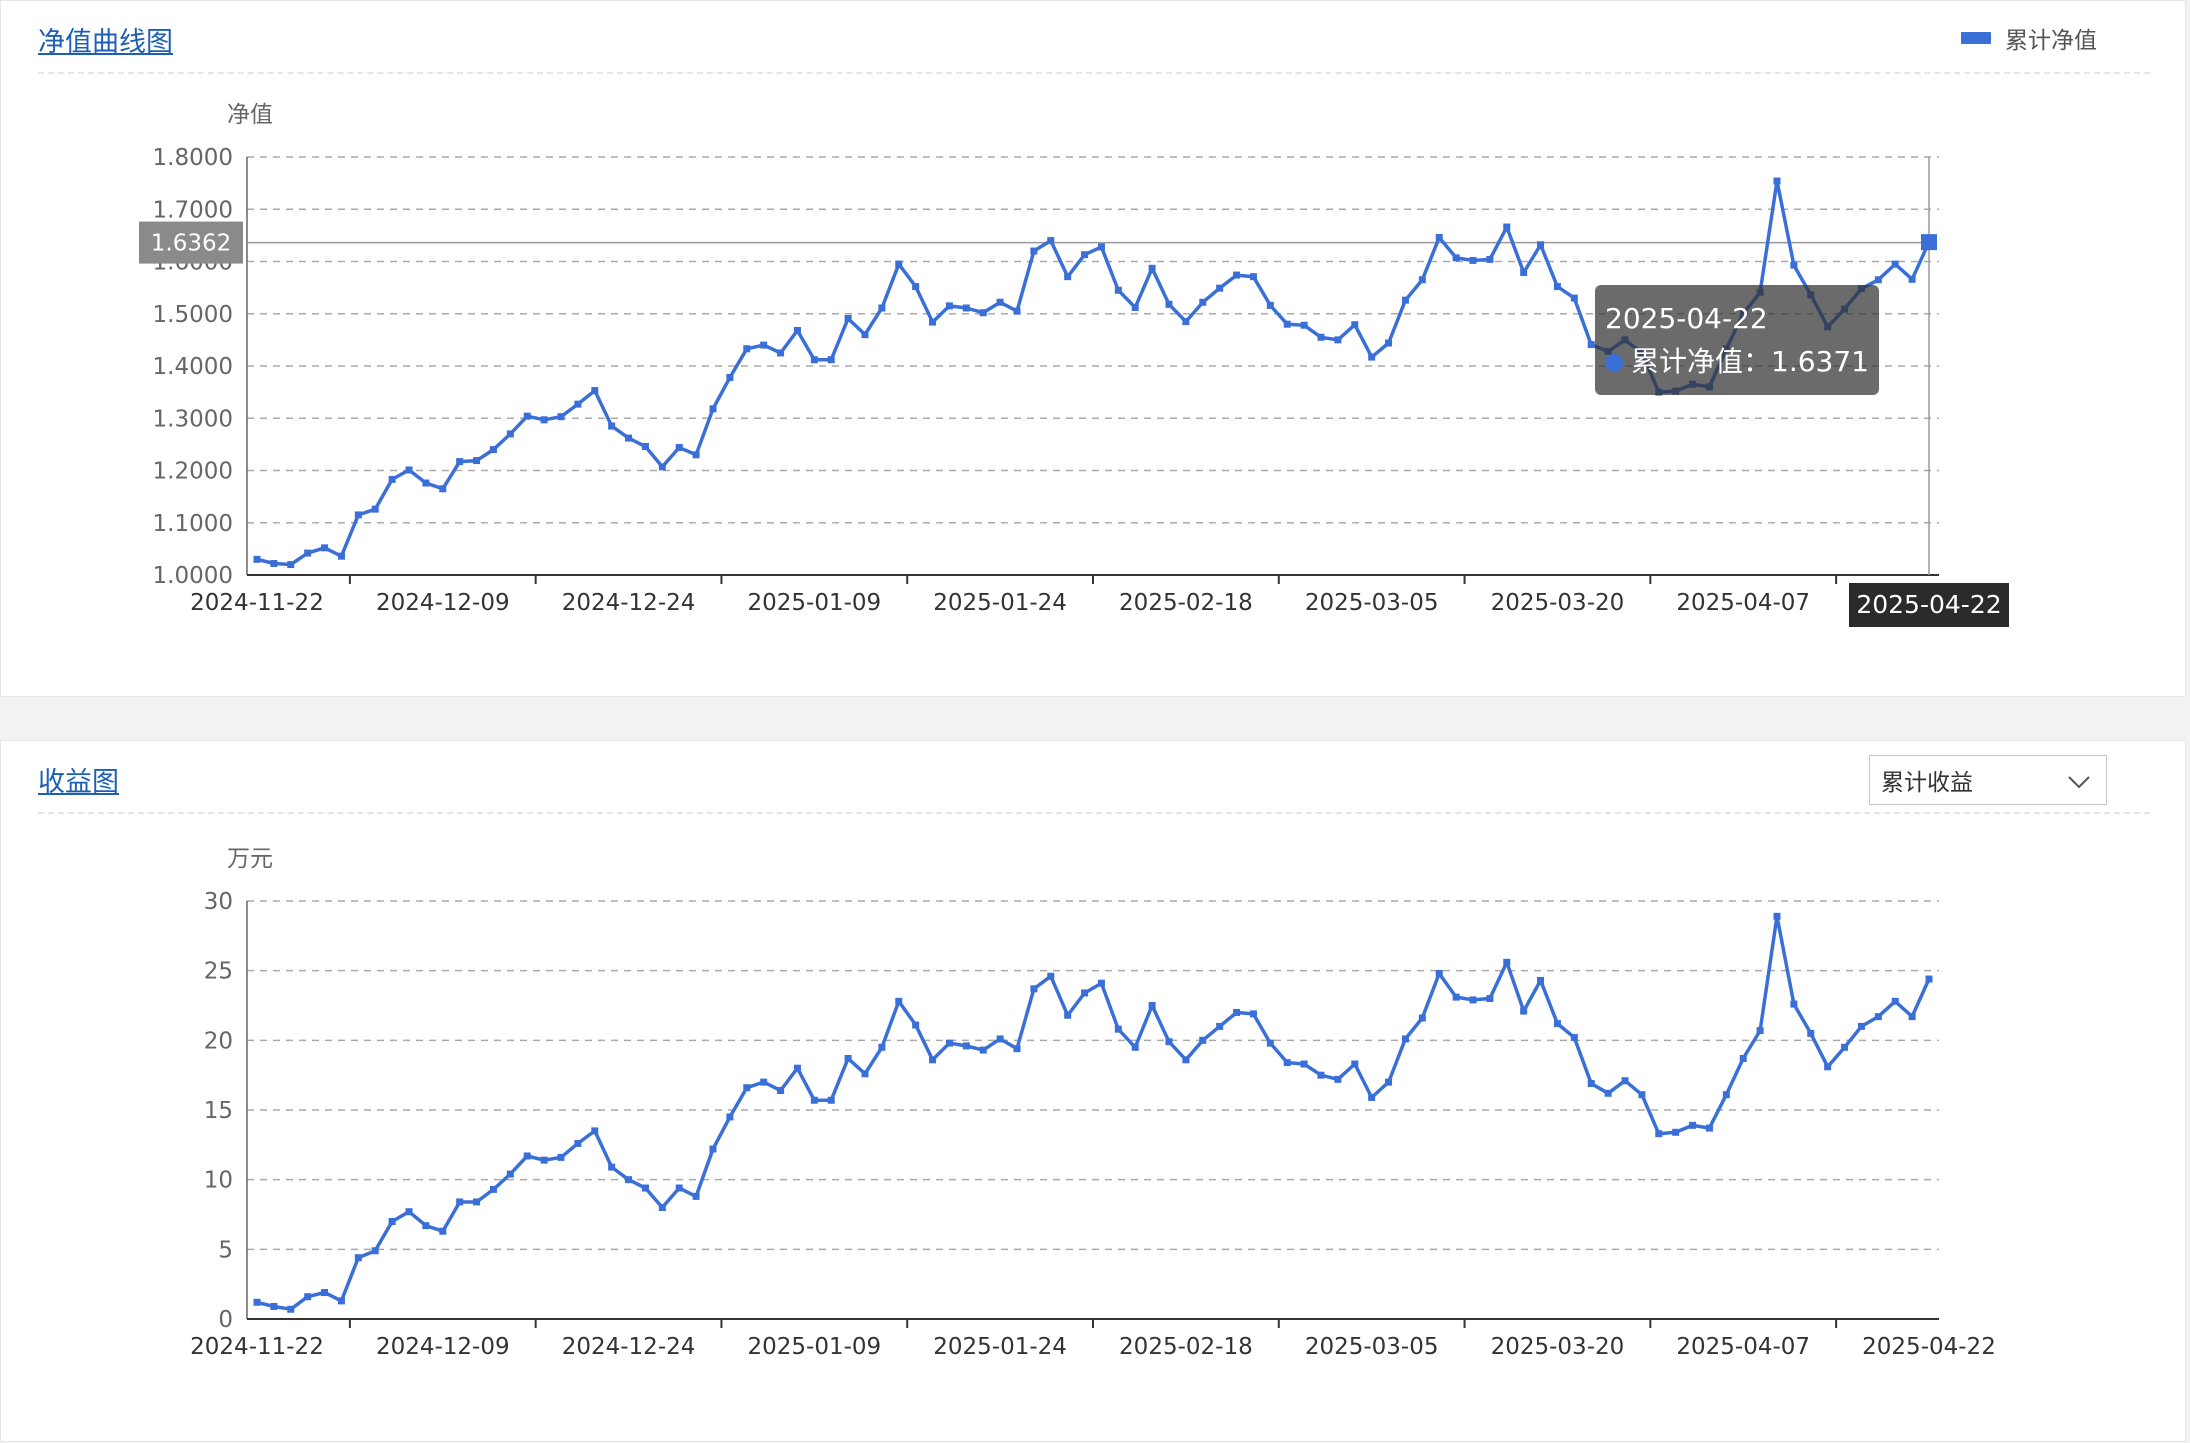 This screenshot has width=2190, height=1443. Describe the element at coordinates (193, 367) in the screenshot. I see `y-tick-label: 1.4000` at that location.